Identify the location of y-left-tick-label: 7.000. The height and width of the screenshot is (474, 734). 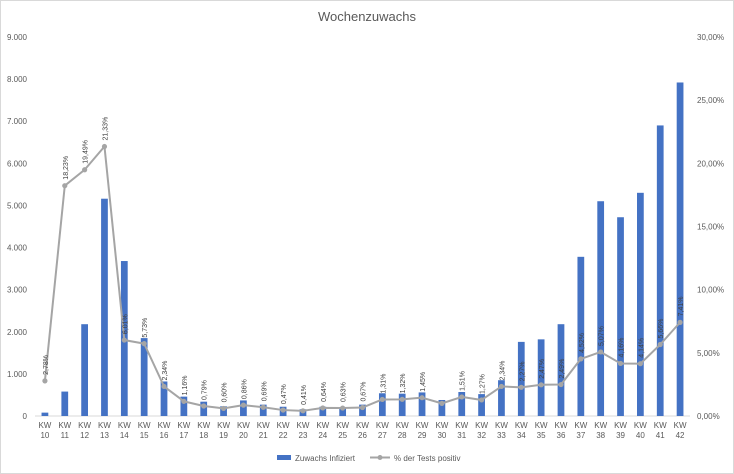
(17, 121).